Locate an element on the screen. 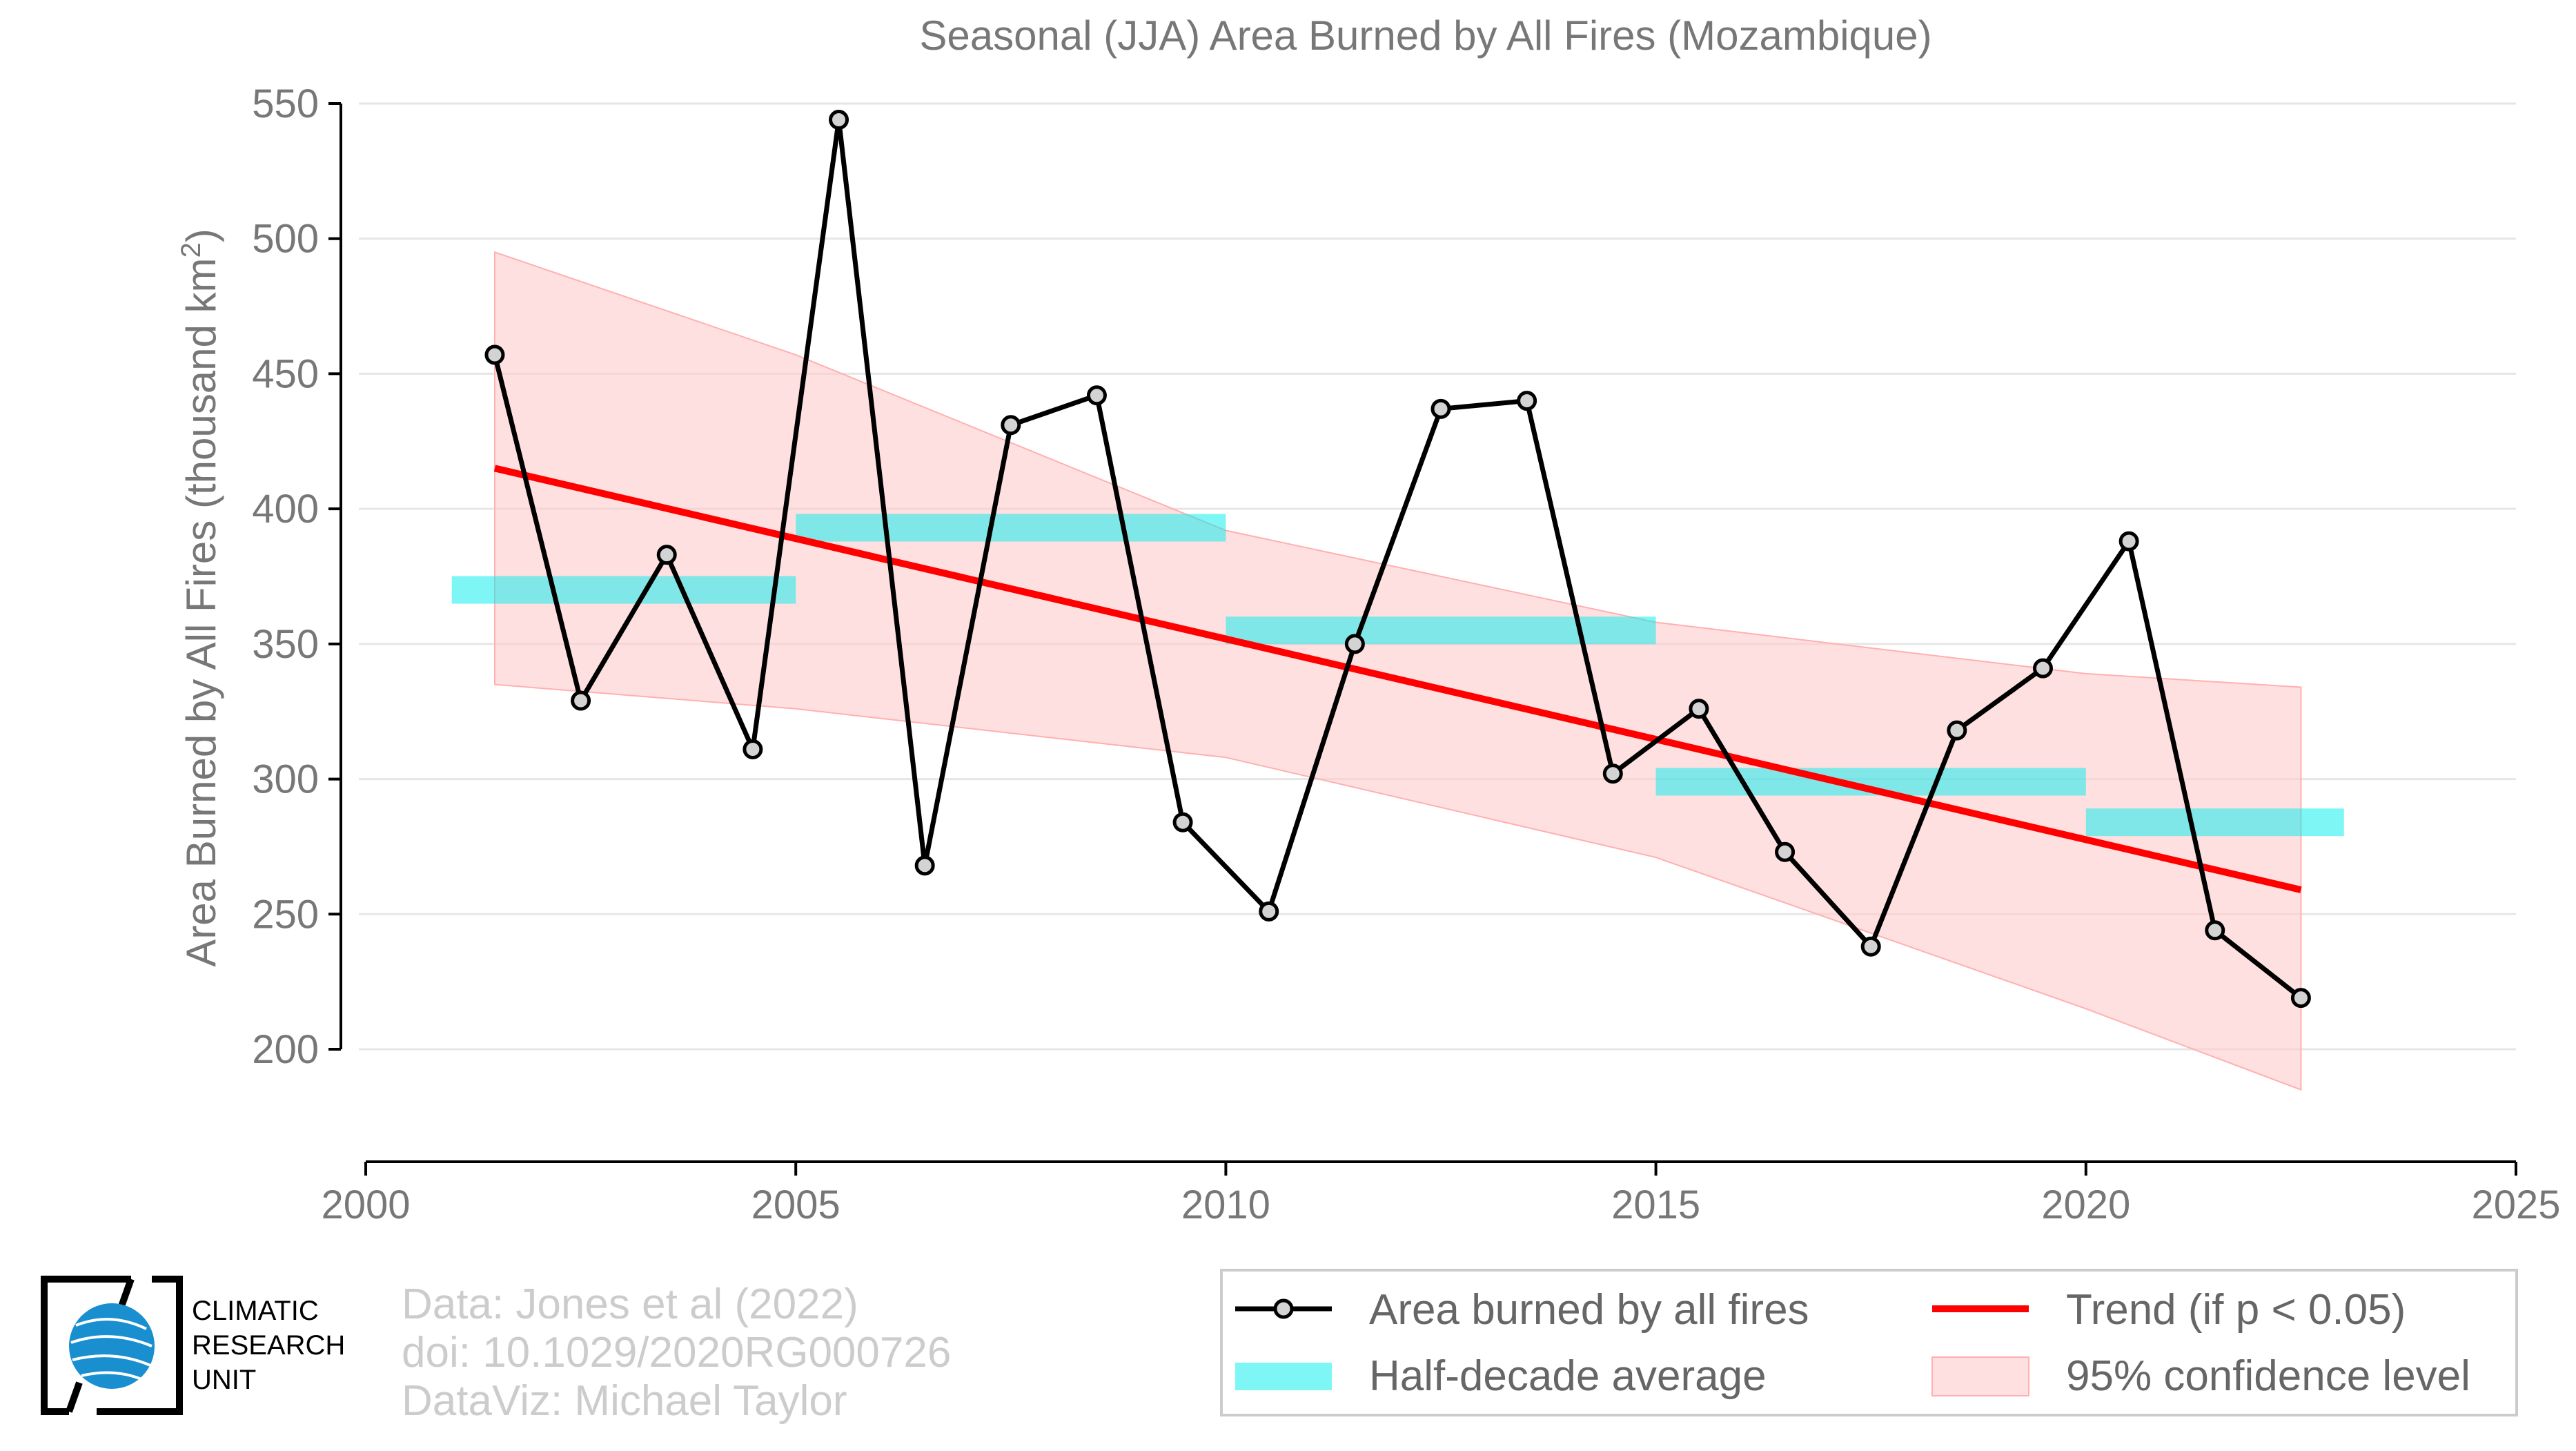 The width and height of the screenshot is (2576, 1451). y-axis-label-close: ) is located at coordinates (201, 235).